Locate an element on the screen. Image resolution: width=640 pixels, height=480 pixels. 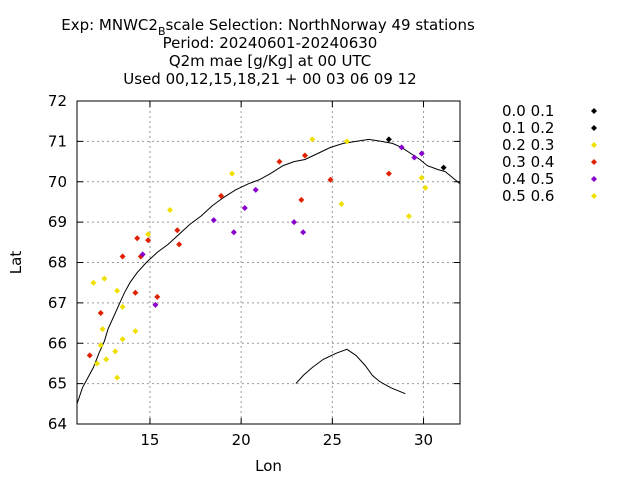
coastline-gulf is located at coordinates (350, 371).